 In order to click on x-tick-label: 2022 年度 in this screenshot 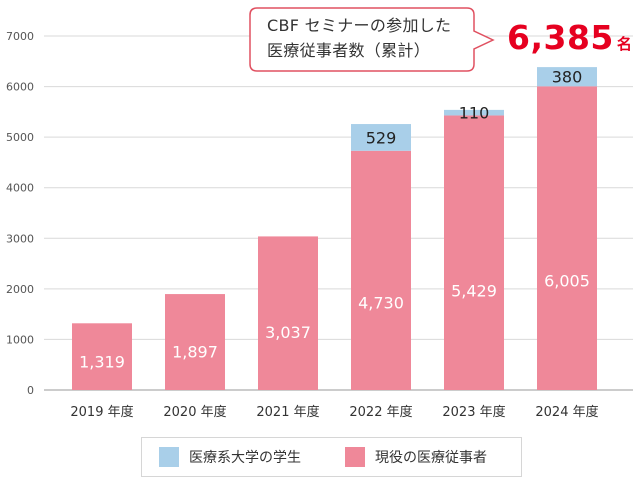, I will do `click(380, 412)`.